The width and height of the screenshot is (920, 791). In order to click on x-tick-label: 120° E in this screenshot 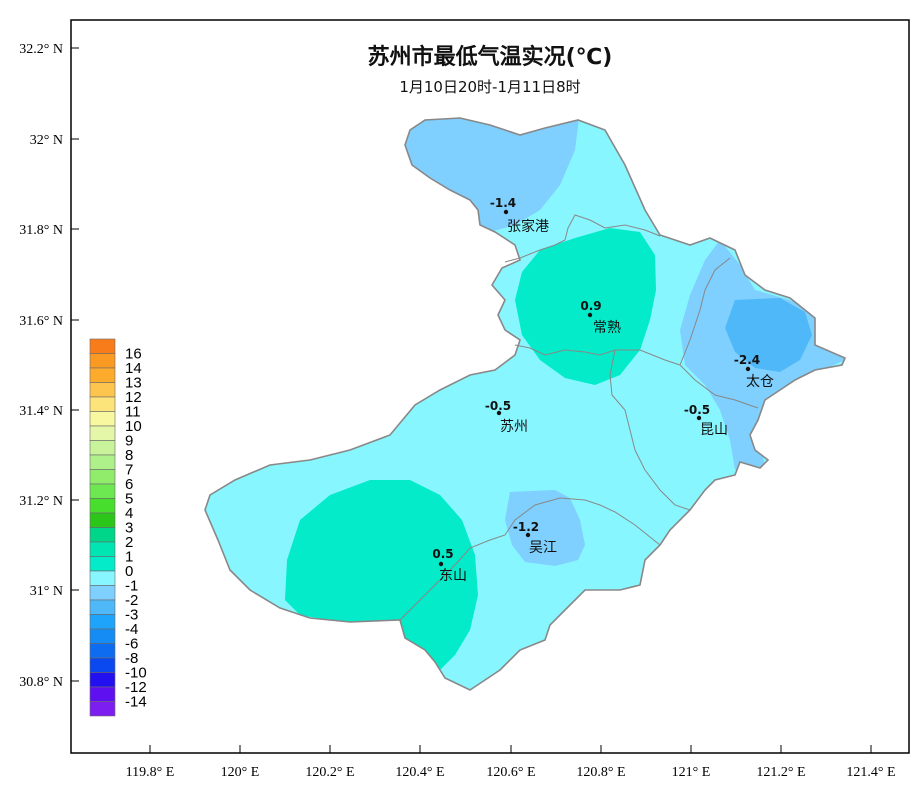, I will do `click(240, 772)`.